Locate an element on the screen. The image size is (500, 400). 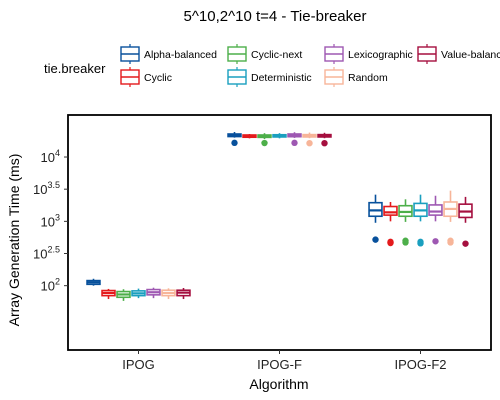
legend-item-cyclic-next: Cyclic-next is located at coordinates (264, 54).